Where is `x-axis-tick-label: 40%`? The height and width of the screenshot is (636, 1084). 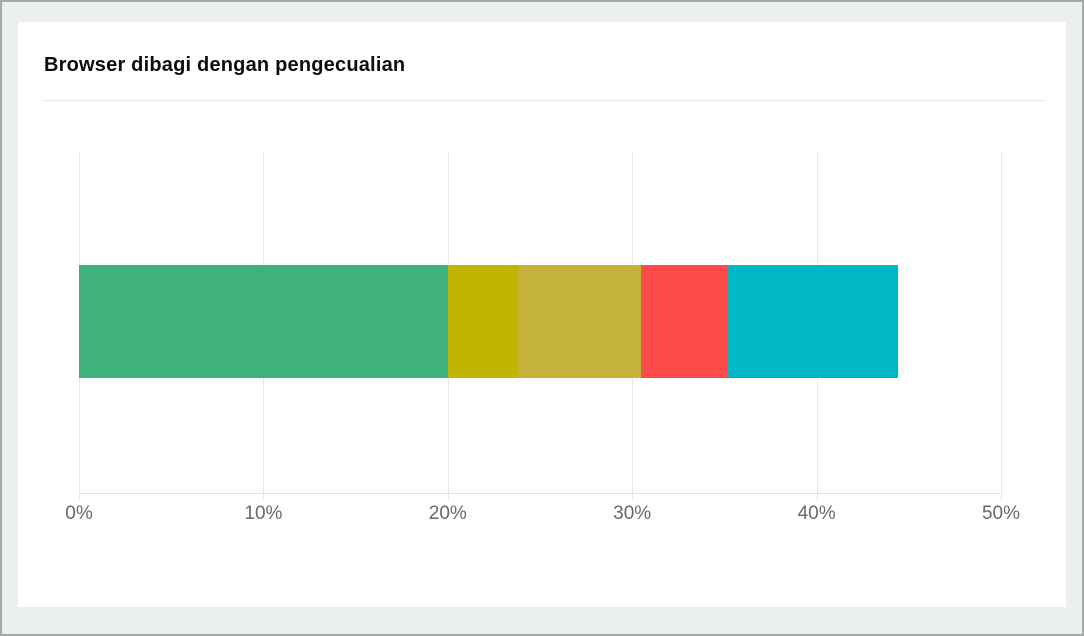 x-axis-tick-label: 40% is located at coordinates (816, 513).